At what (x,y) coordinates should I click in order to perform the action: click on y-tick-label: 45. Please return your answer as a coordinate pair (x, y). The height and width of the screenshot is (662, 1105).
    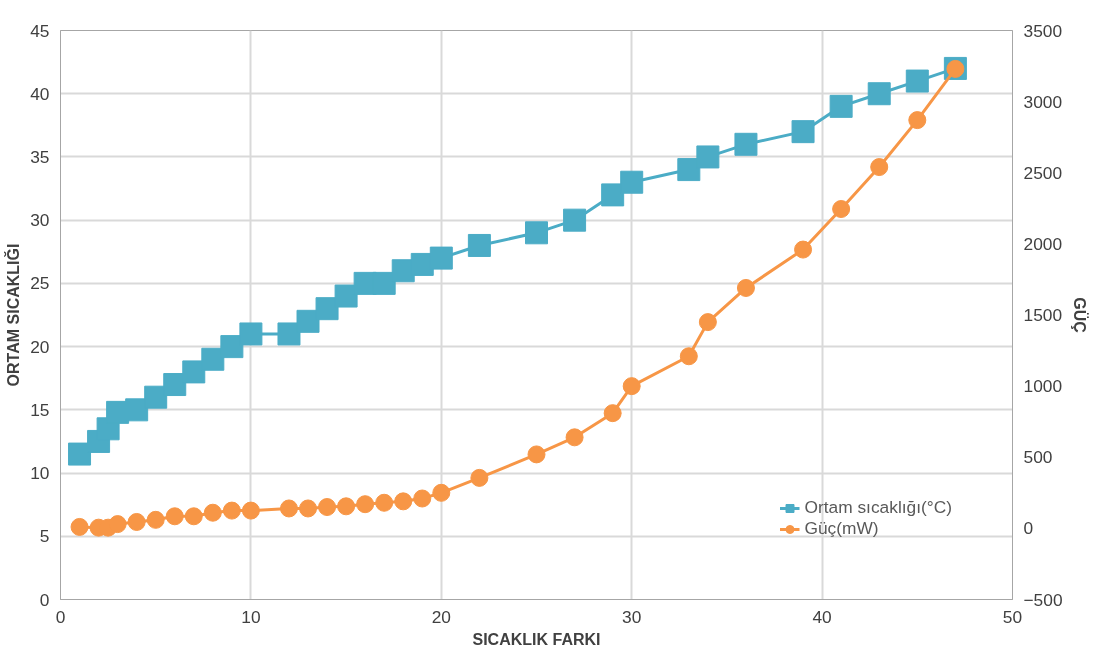
    Looking at the image, I should click on (40, 30).